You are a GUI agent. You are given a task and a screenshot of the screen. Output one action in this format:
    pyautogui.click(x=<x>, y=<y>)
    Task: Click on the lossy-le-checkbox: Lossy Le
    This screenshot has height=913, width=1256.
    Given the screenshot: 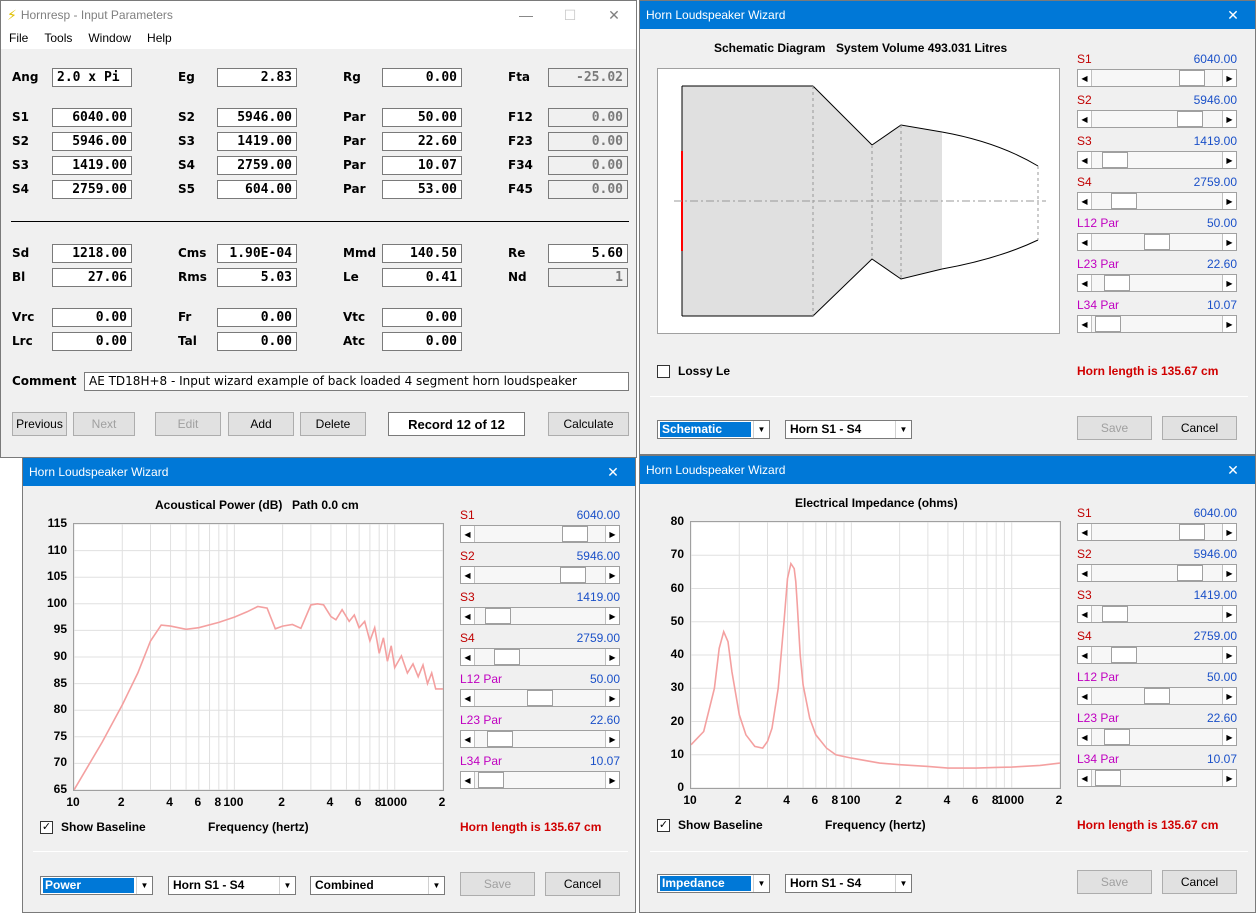 What is the action you would take?
    pyautogui.click(x=693, y=371)
    